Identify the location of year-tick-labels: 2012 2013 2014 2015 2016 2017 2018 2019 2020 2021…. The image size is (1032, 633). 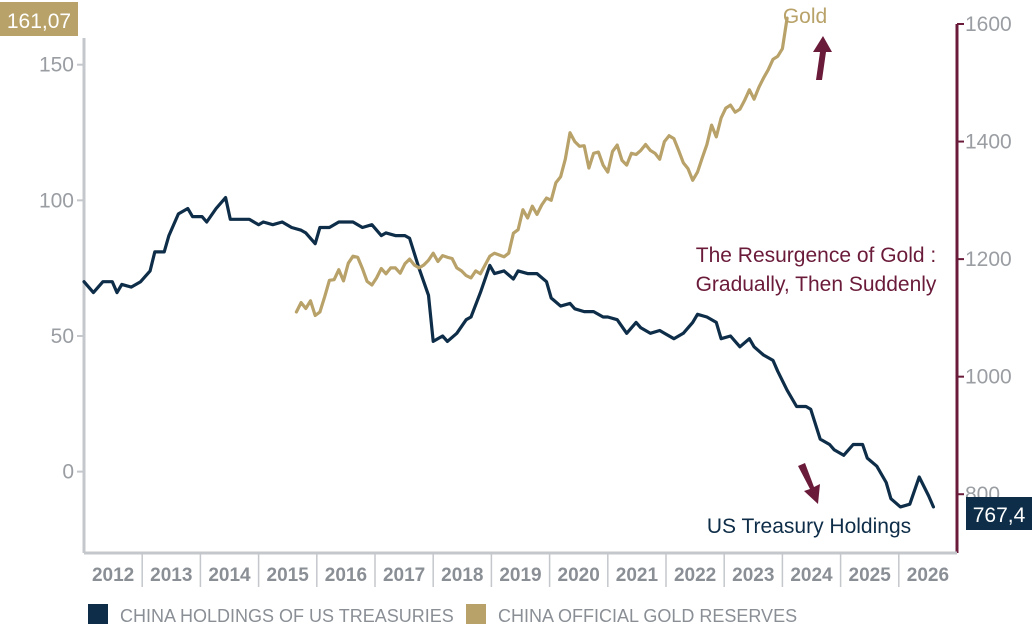
(520, 570).